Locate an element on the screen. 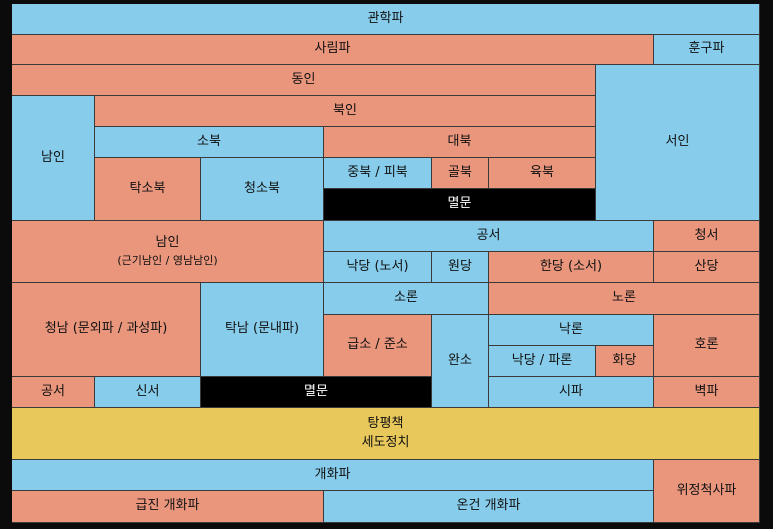 The image size is (773, 529). cell-gongseo-bottom: 공서 is located at coordinates (53, 392).